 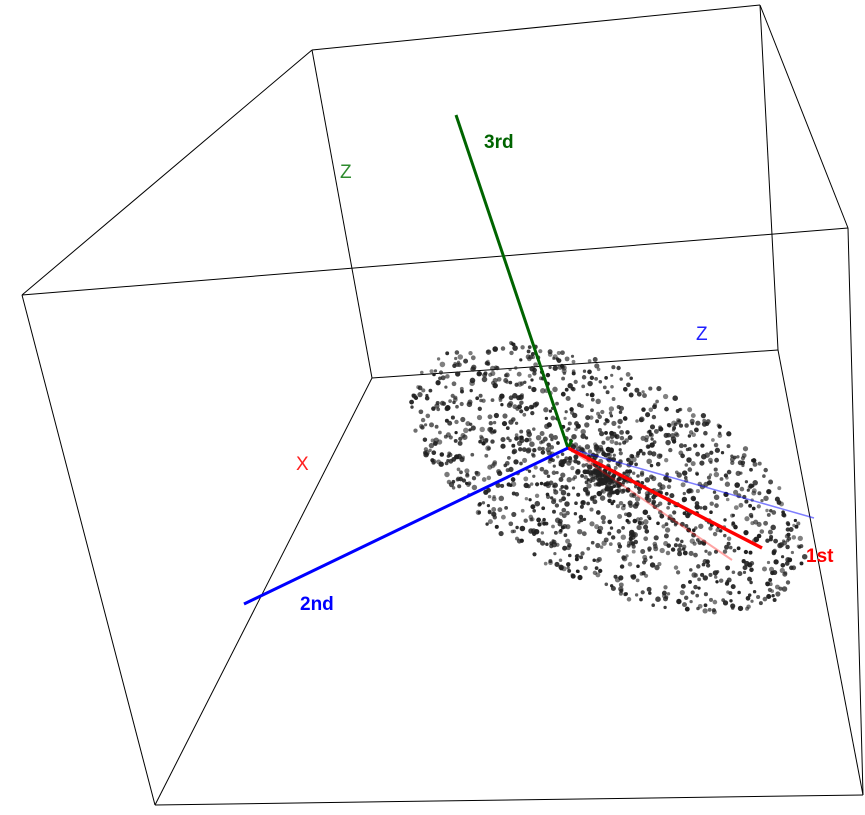 I want to click on third-principal-axis-line, so click(x=512, y=281).